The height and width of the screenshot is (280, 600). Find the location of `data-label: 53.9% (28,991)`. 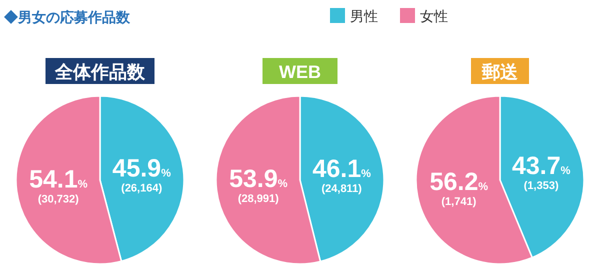

data-label: 53.9% (28,991) is located at coordinates (258, 185).